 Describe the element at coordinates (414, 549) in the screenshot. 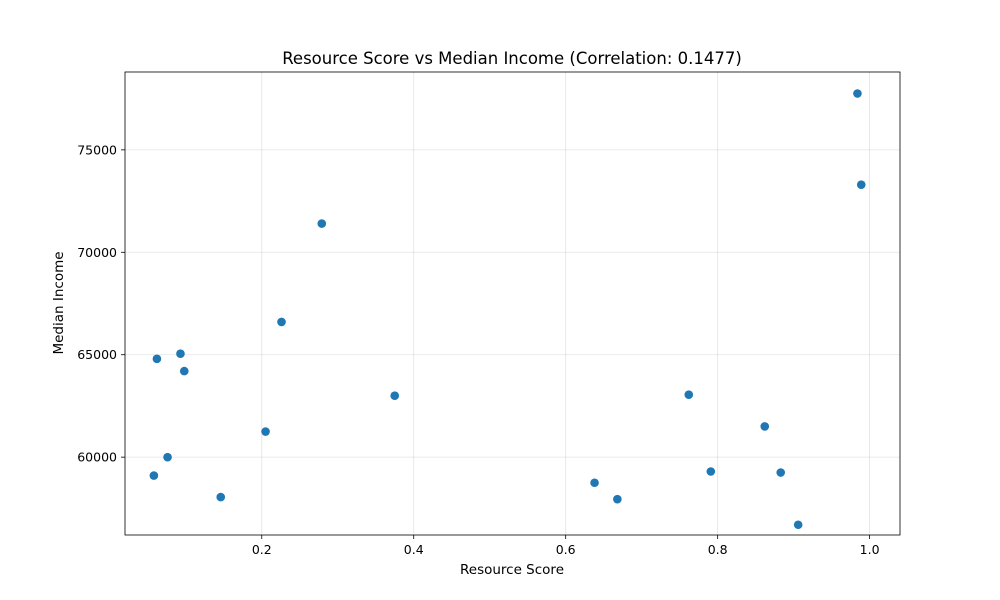

I see `x-tick-label: 0.4` at that location.